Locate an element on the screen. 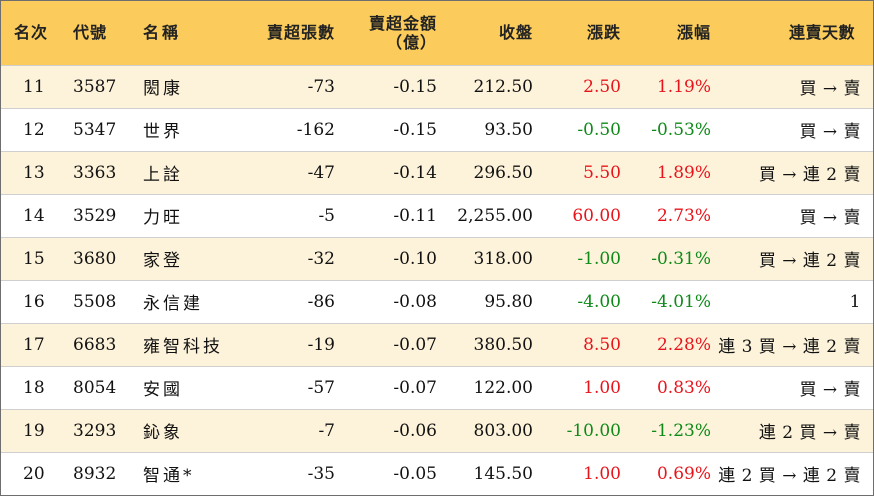 The width and height of the screenshot is (874, 496). header-net-sell-amount: 賣超金額 （億） is located at coordinates (393, 33).